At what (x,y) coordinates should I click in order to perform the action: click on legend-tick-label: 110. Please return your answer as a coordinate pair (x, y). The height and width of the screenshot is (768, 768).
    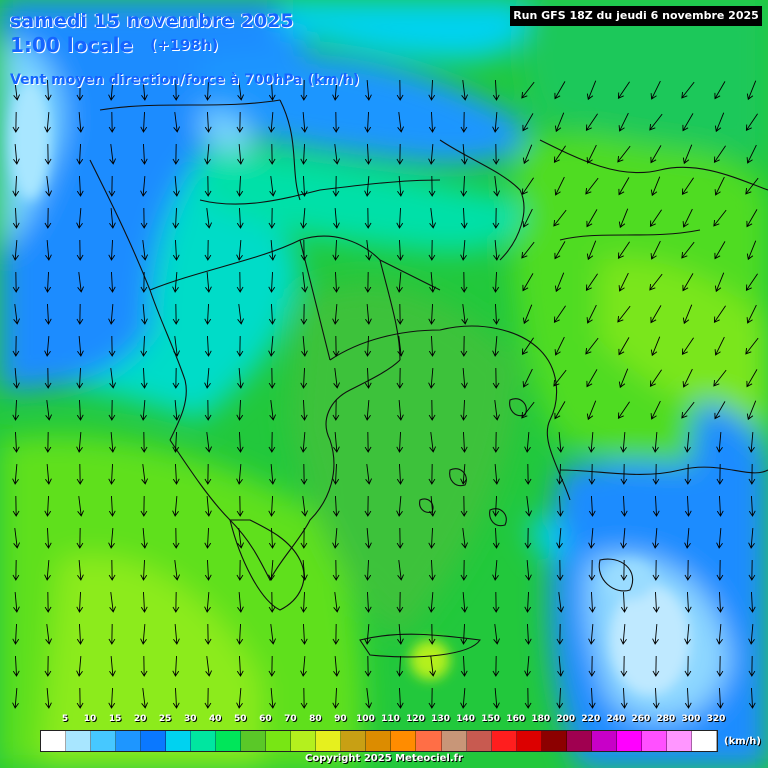
    Looking at the image, I should click on (390, 719).